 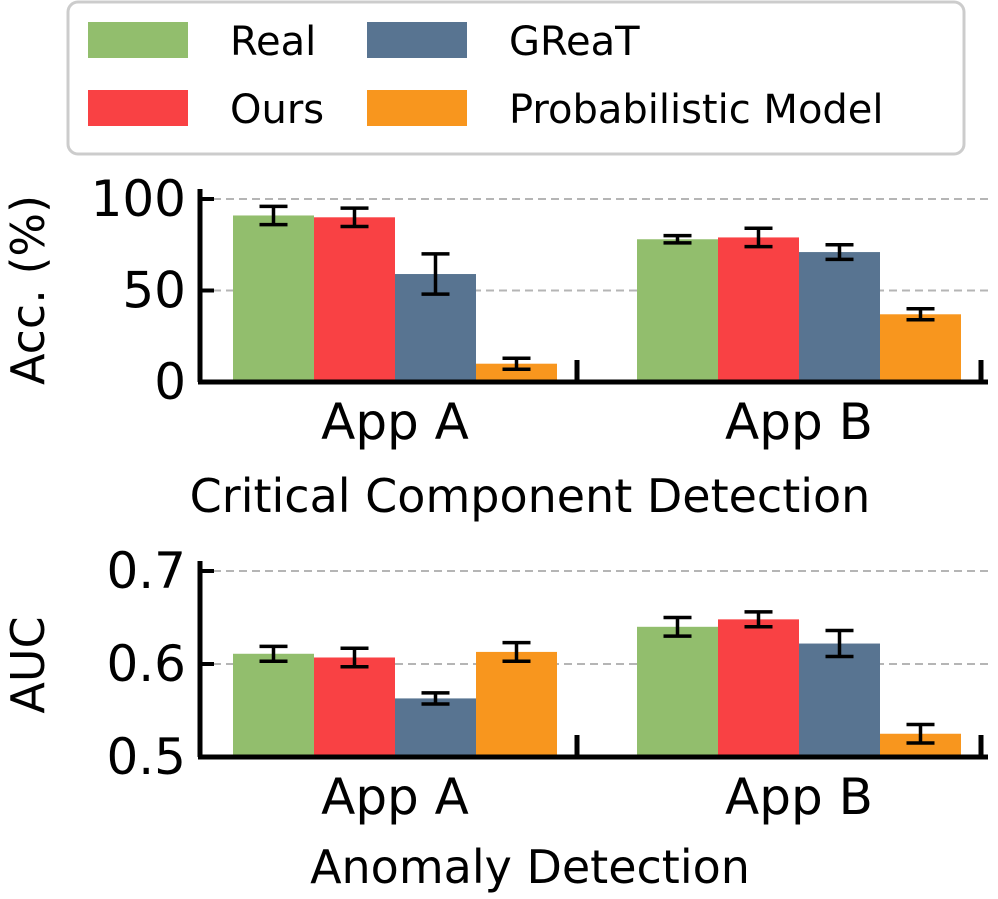 I want to click on legend-swatch-real, so click(x=138, y=40).